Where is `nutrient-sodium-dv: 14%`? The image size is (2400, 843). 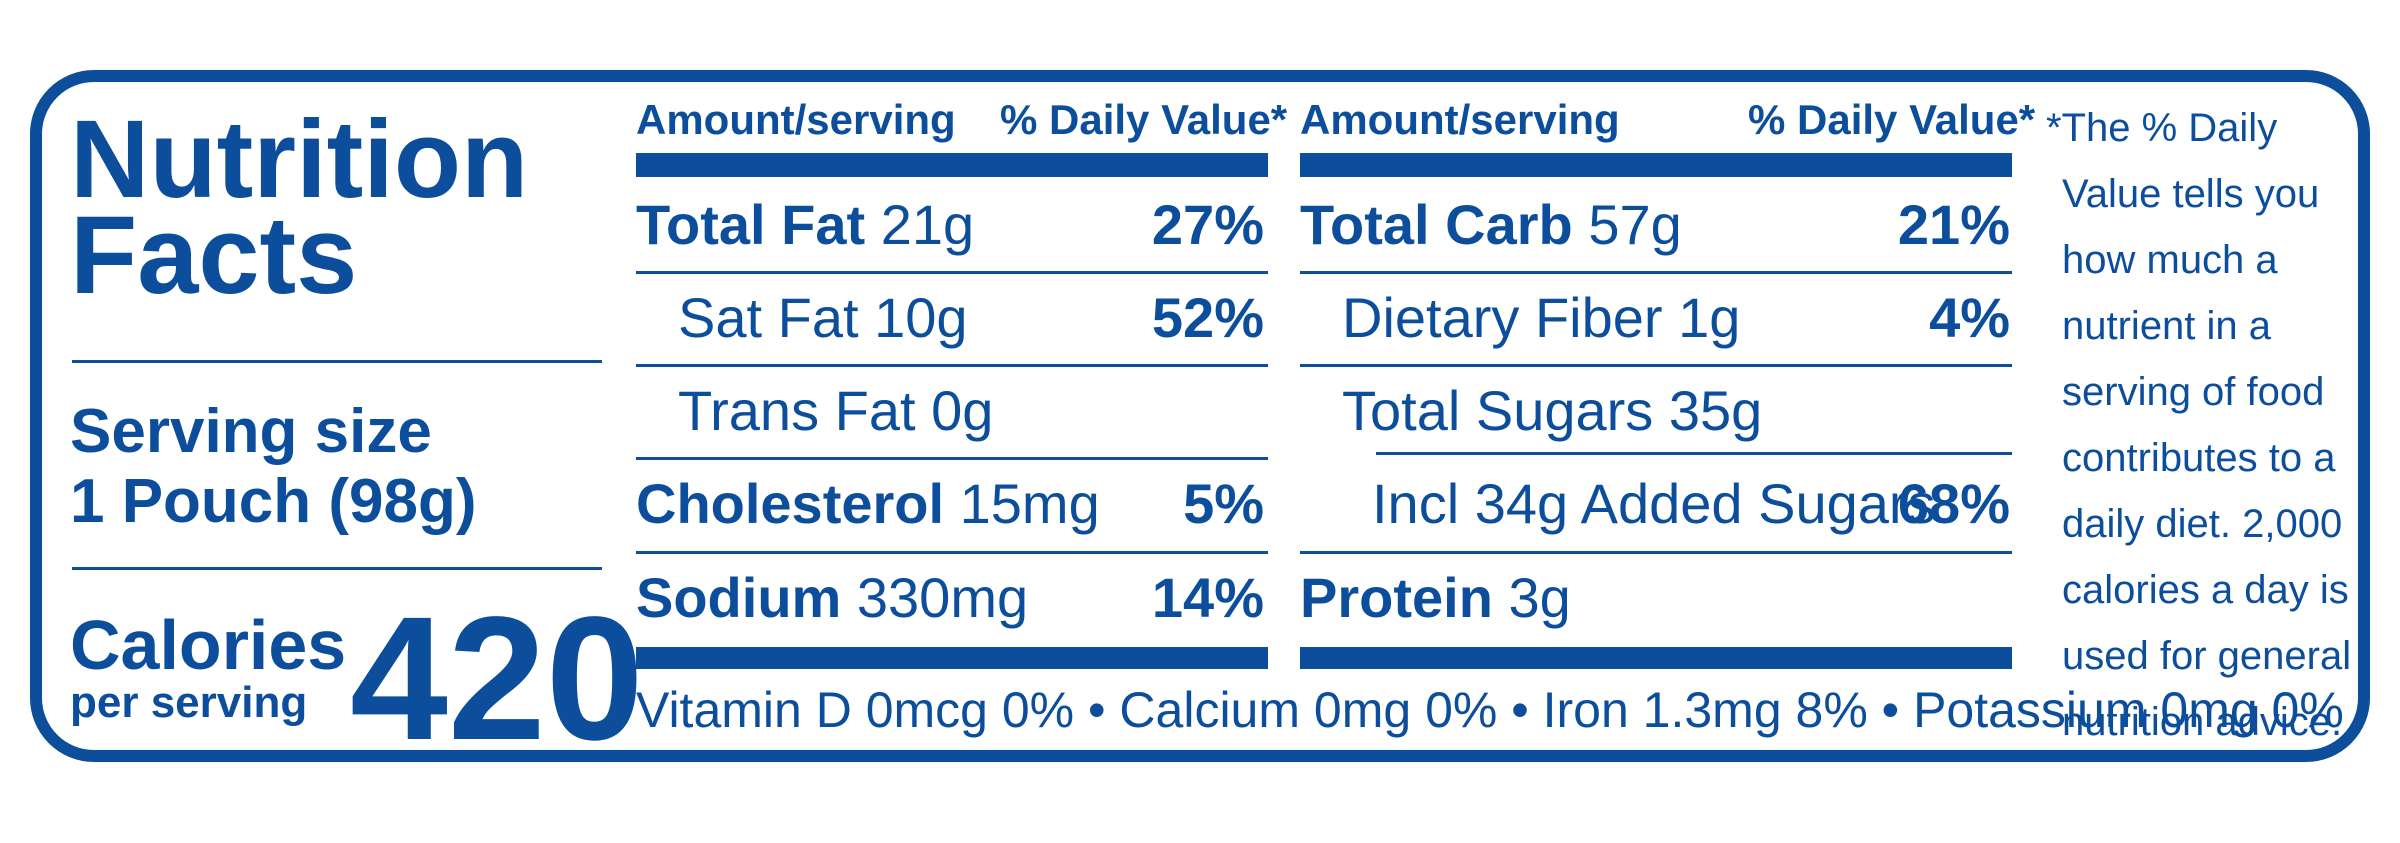
nutrient-sodium-dv: 14% is located at coordinates (1207, 597).